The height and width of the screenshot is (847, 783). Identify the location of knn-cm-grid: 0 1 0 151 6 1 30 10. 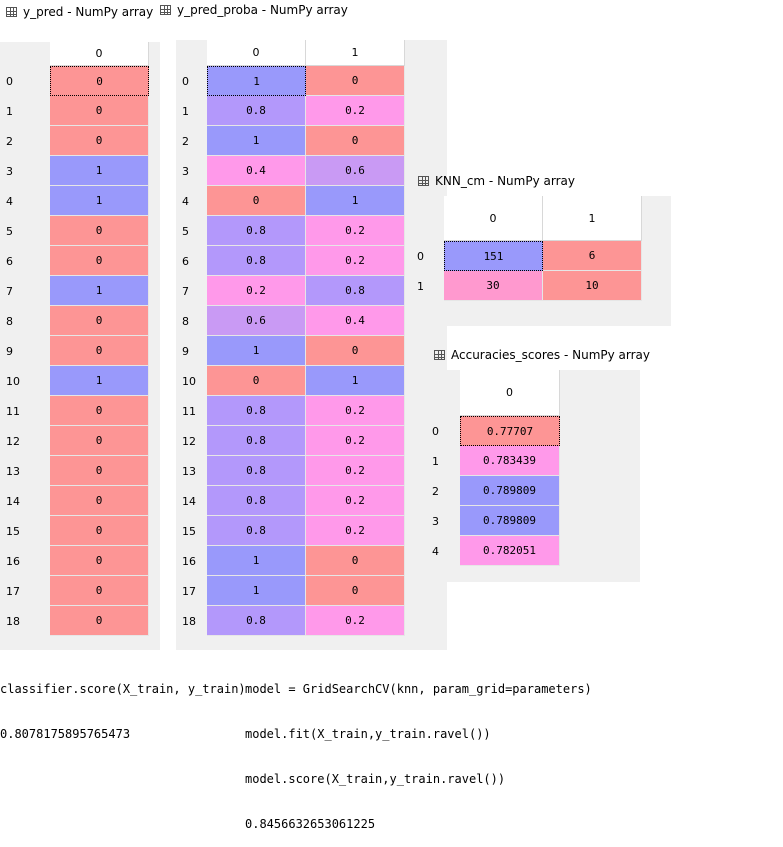
(541, 261).